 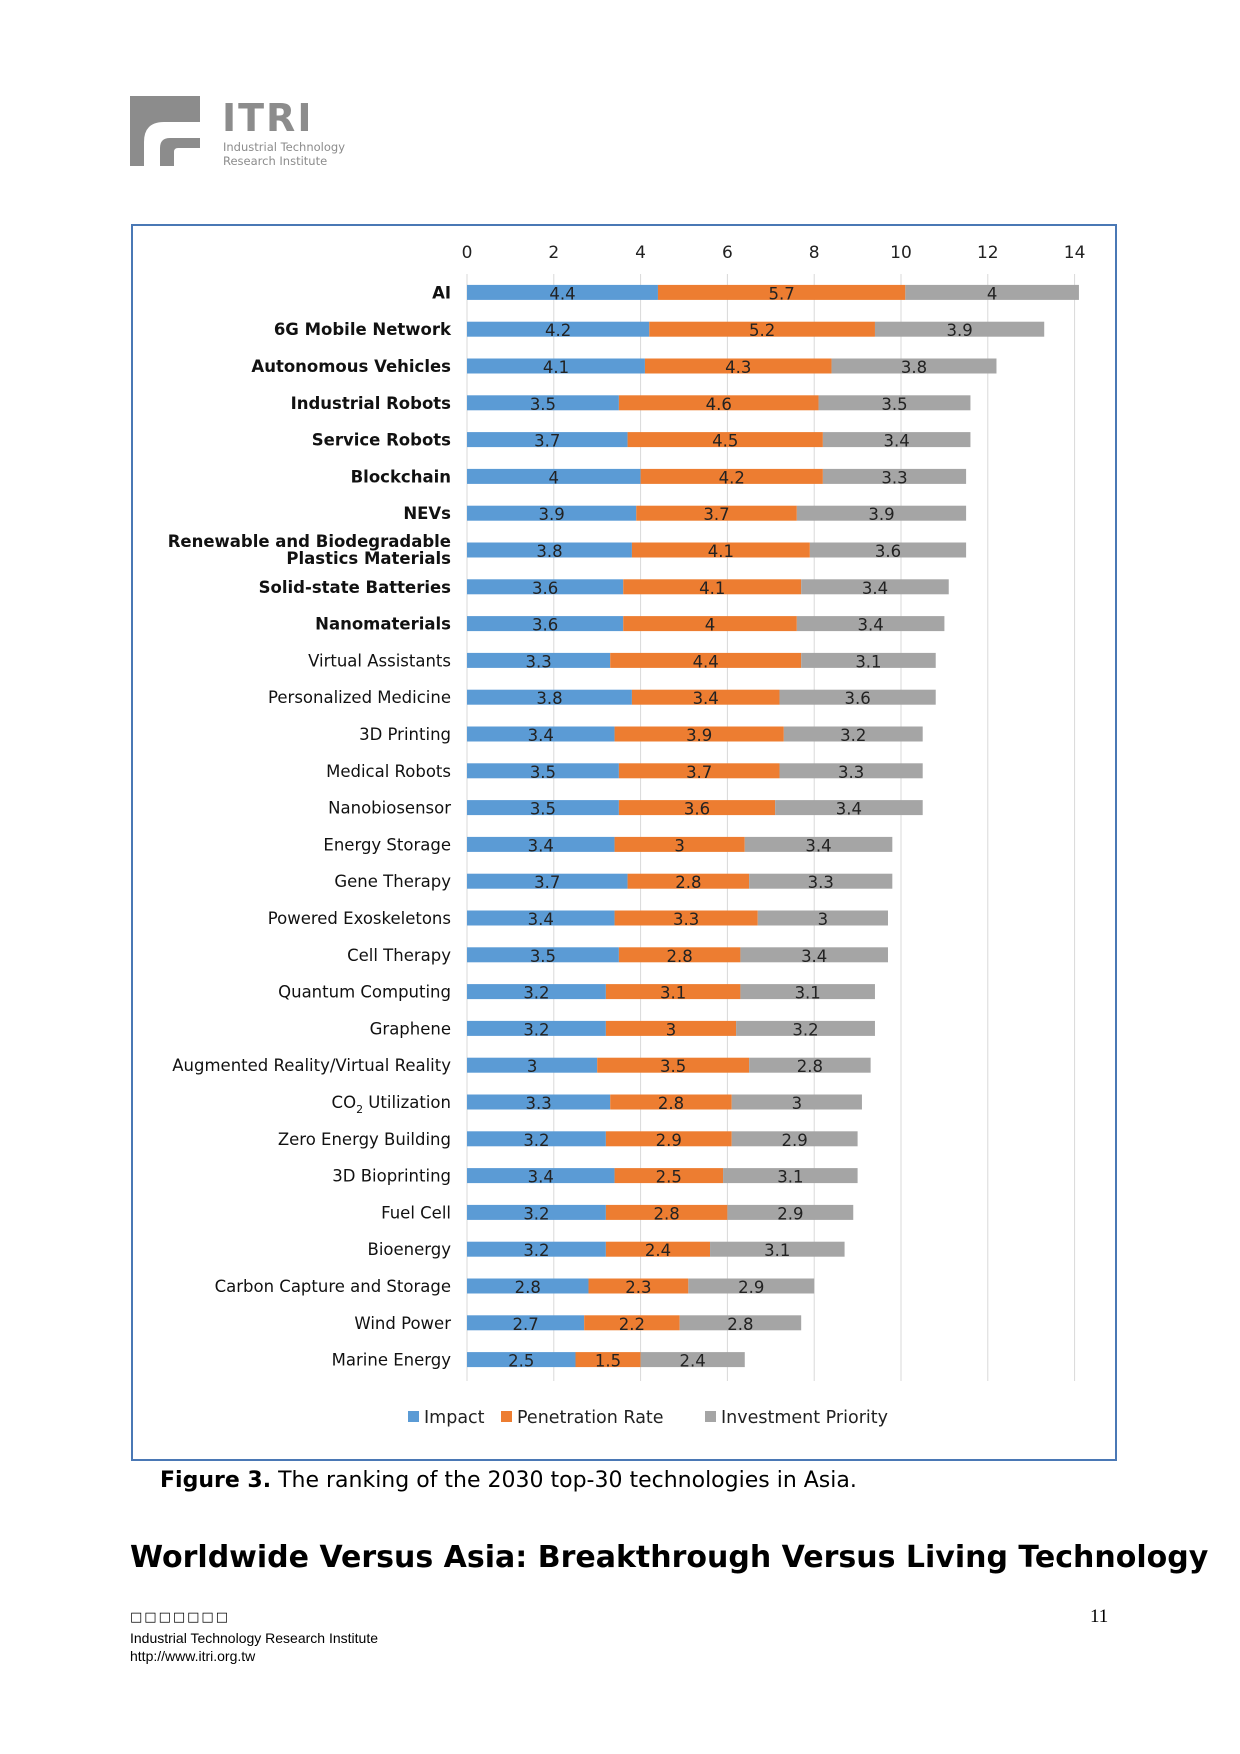 I want to click on x-tick-label: 2, so click(x=553, y=253).